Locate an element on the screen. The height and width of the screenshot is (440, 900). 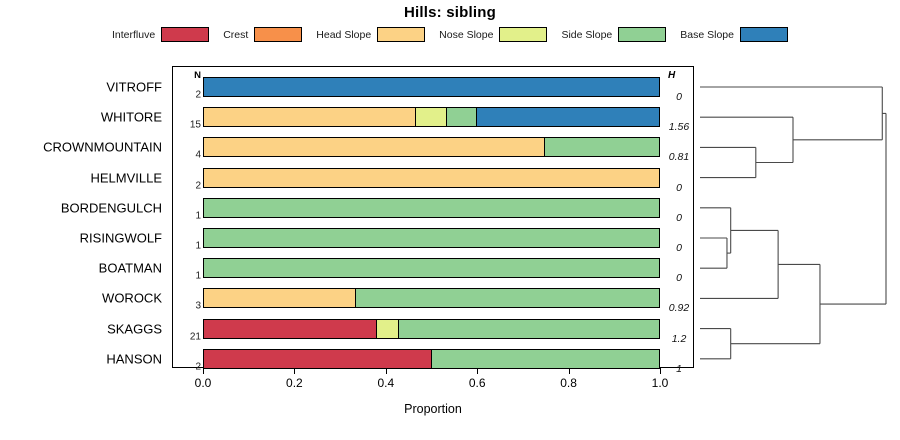
h-value: 1.56 is located at coordinates (679, 127).